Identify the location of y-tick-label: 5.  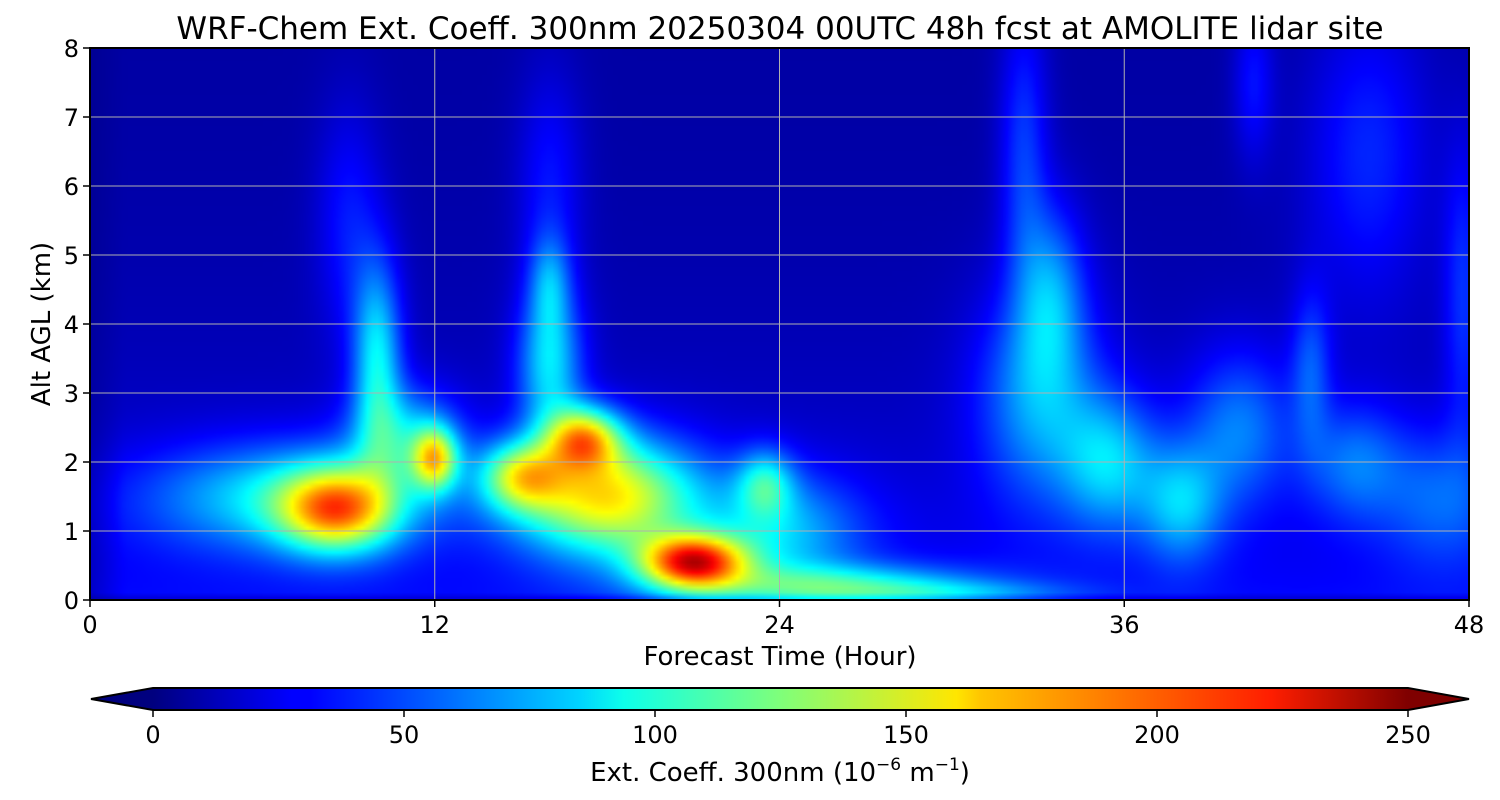
(71, 256).